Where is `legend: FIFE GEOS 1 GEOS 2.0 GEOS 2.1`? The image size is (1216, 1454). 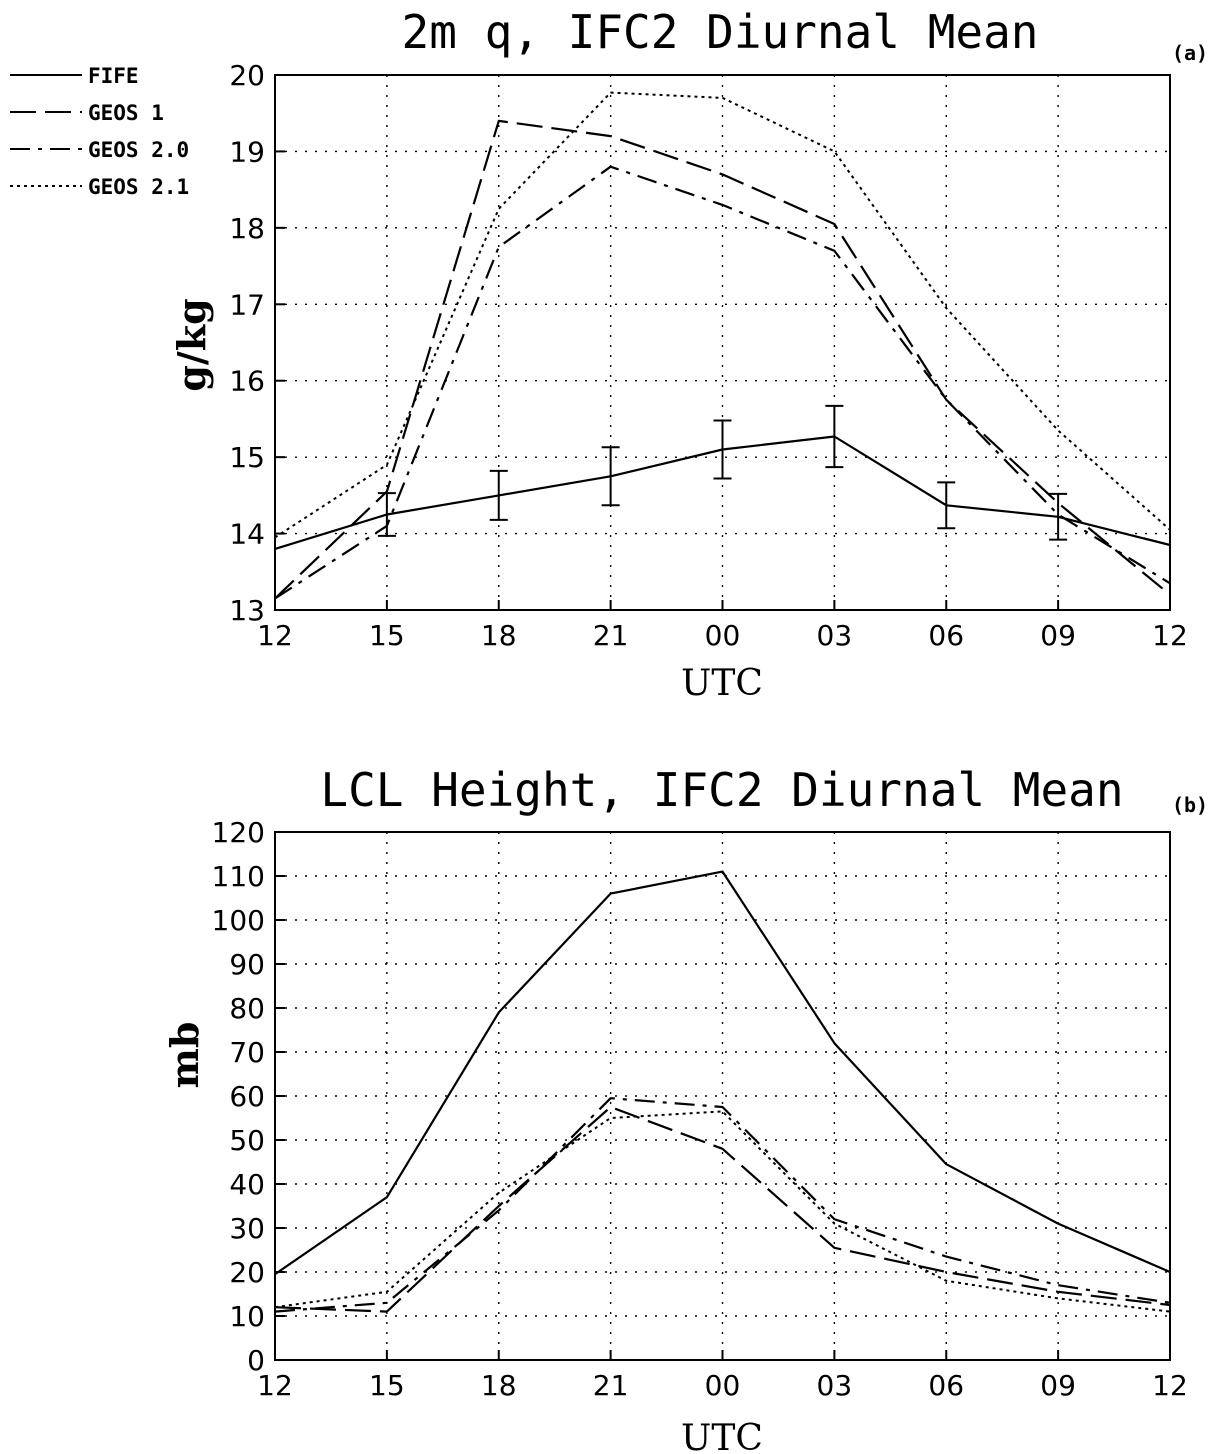
legend: FIFE GEOS 1 GEOS 2.0 GEOS 2.1 is located at coordinates (99, 131).